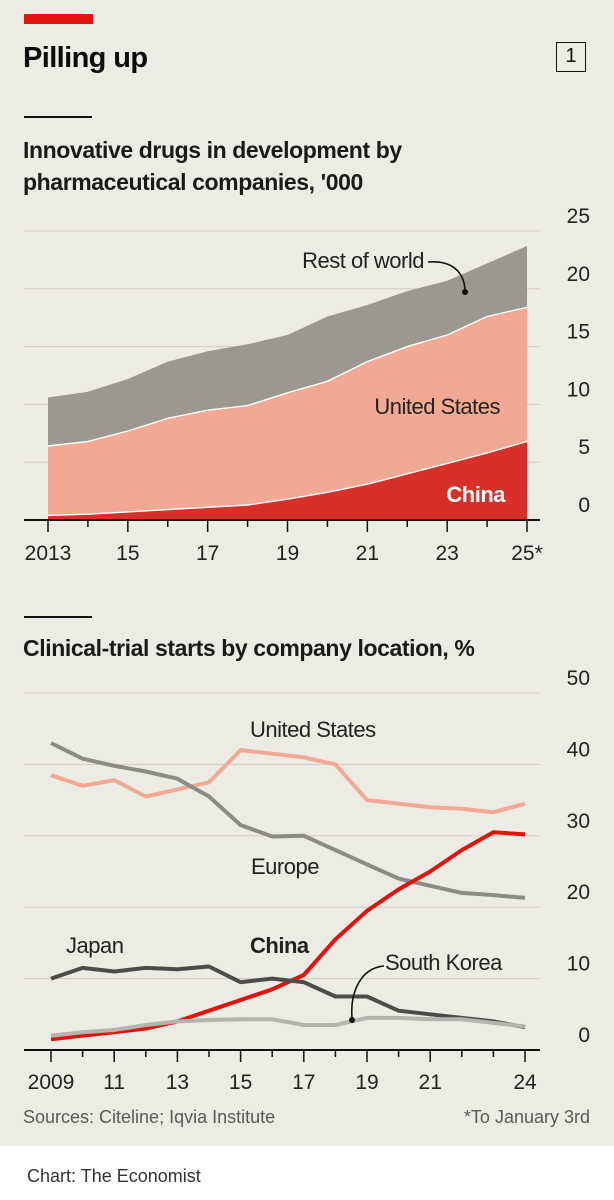 The height and width of the screenshot is (1200, 614). I want to click on chart1-subtitle-line-2: pharmaceutical companies, '000, so click(193, 182).